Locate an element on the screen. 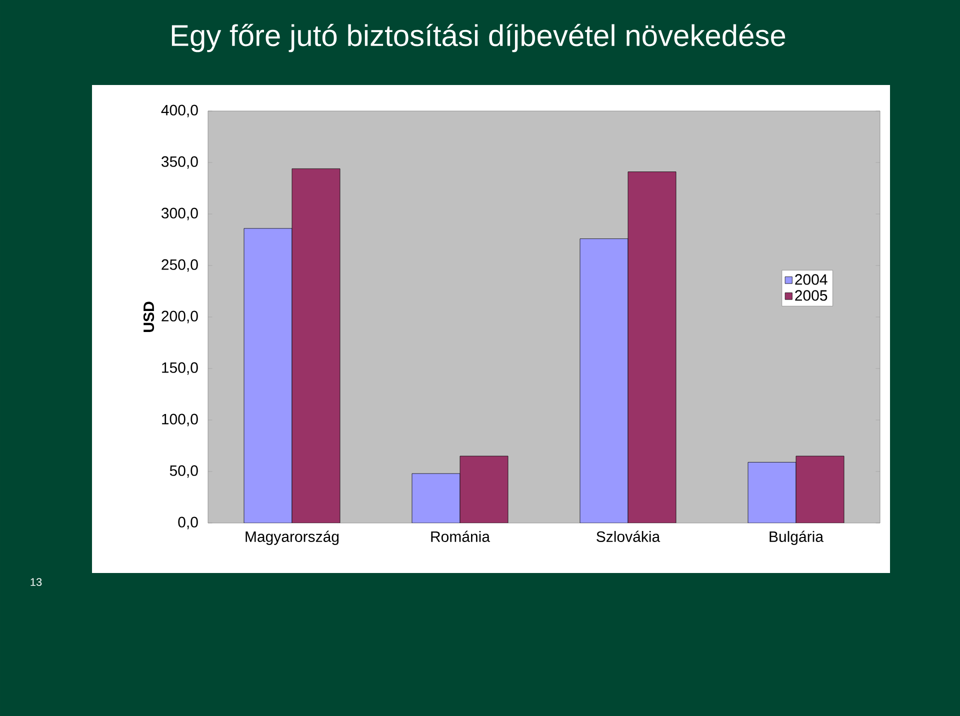  y-axis-title: USD is located at coordinates (148, 317).